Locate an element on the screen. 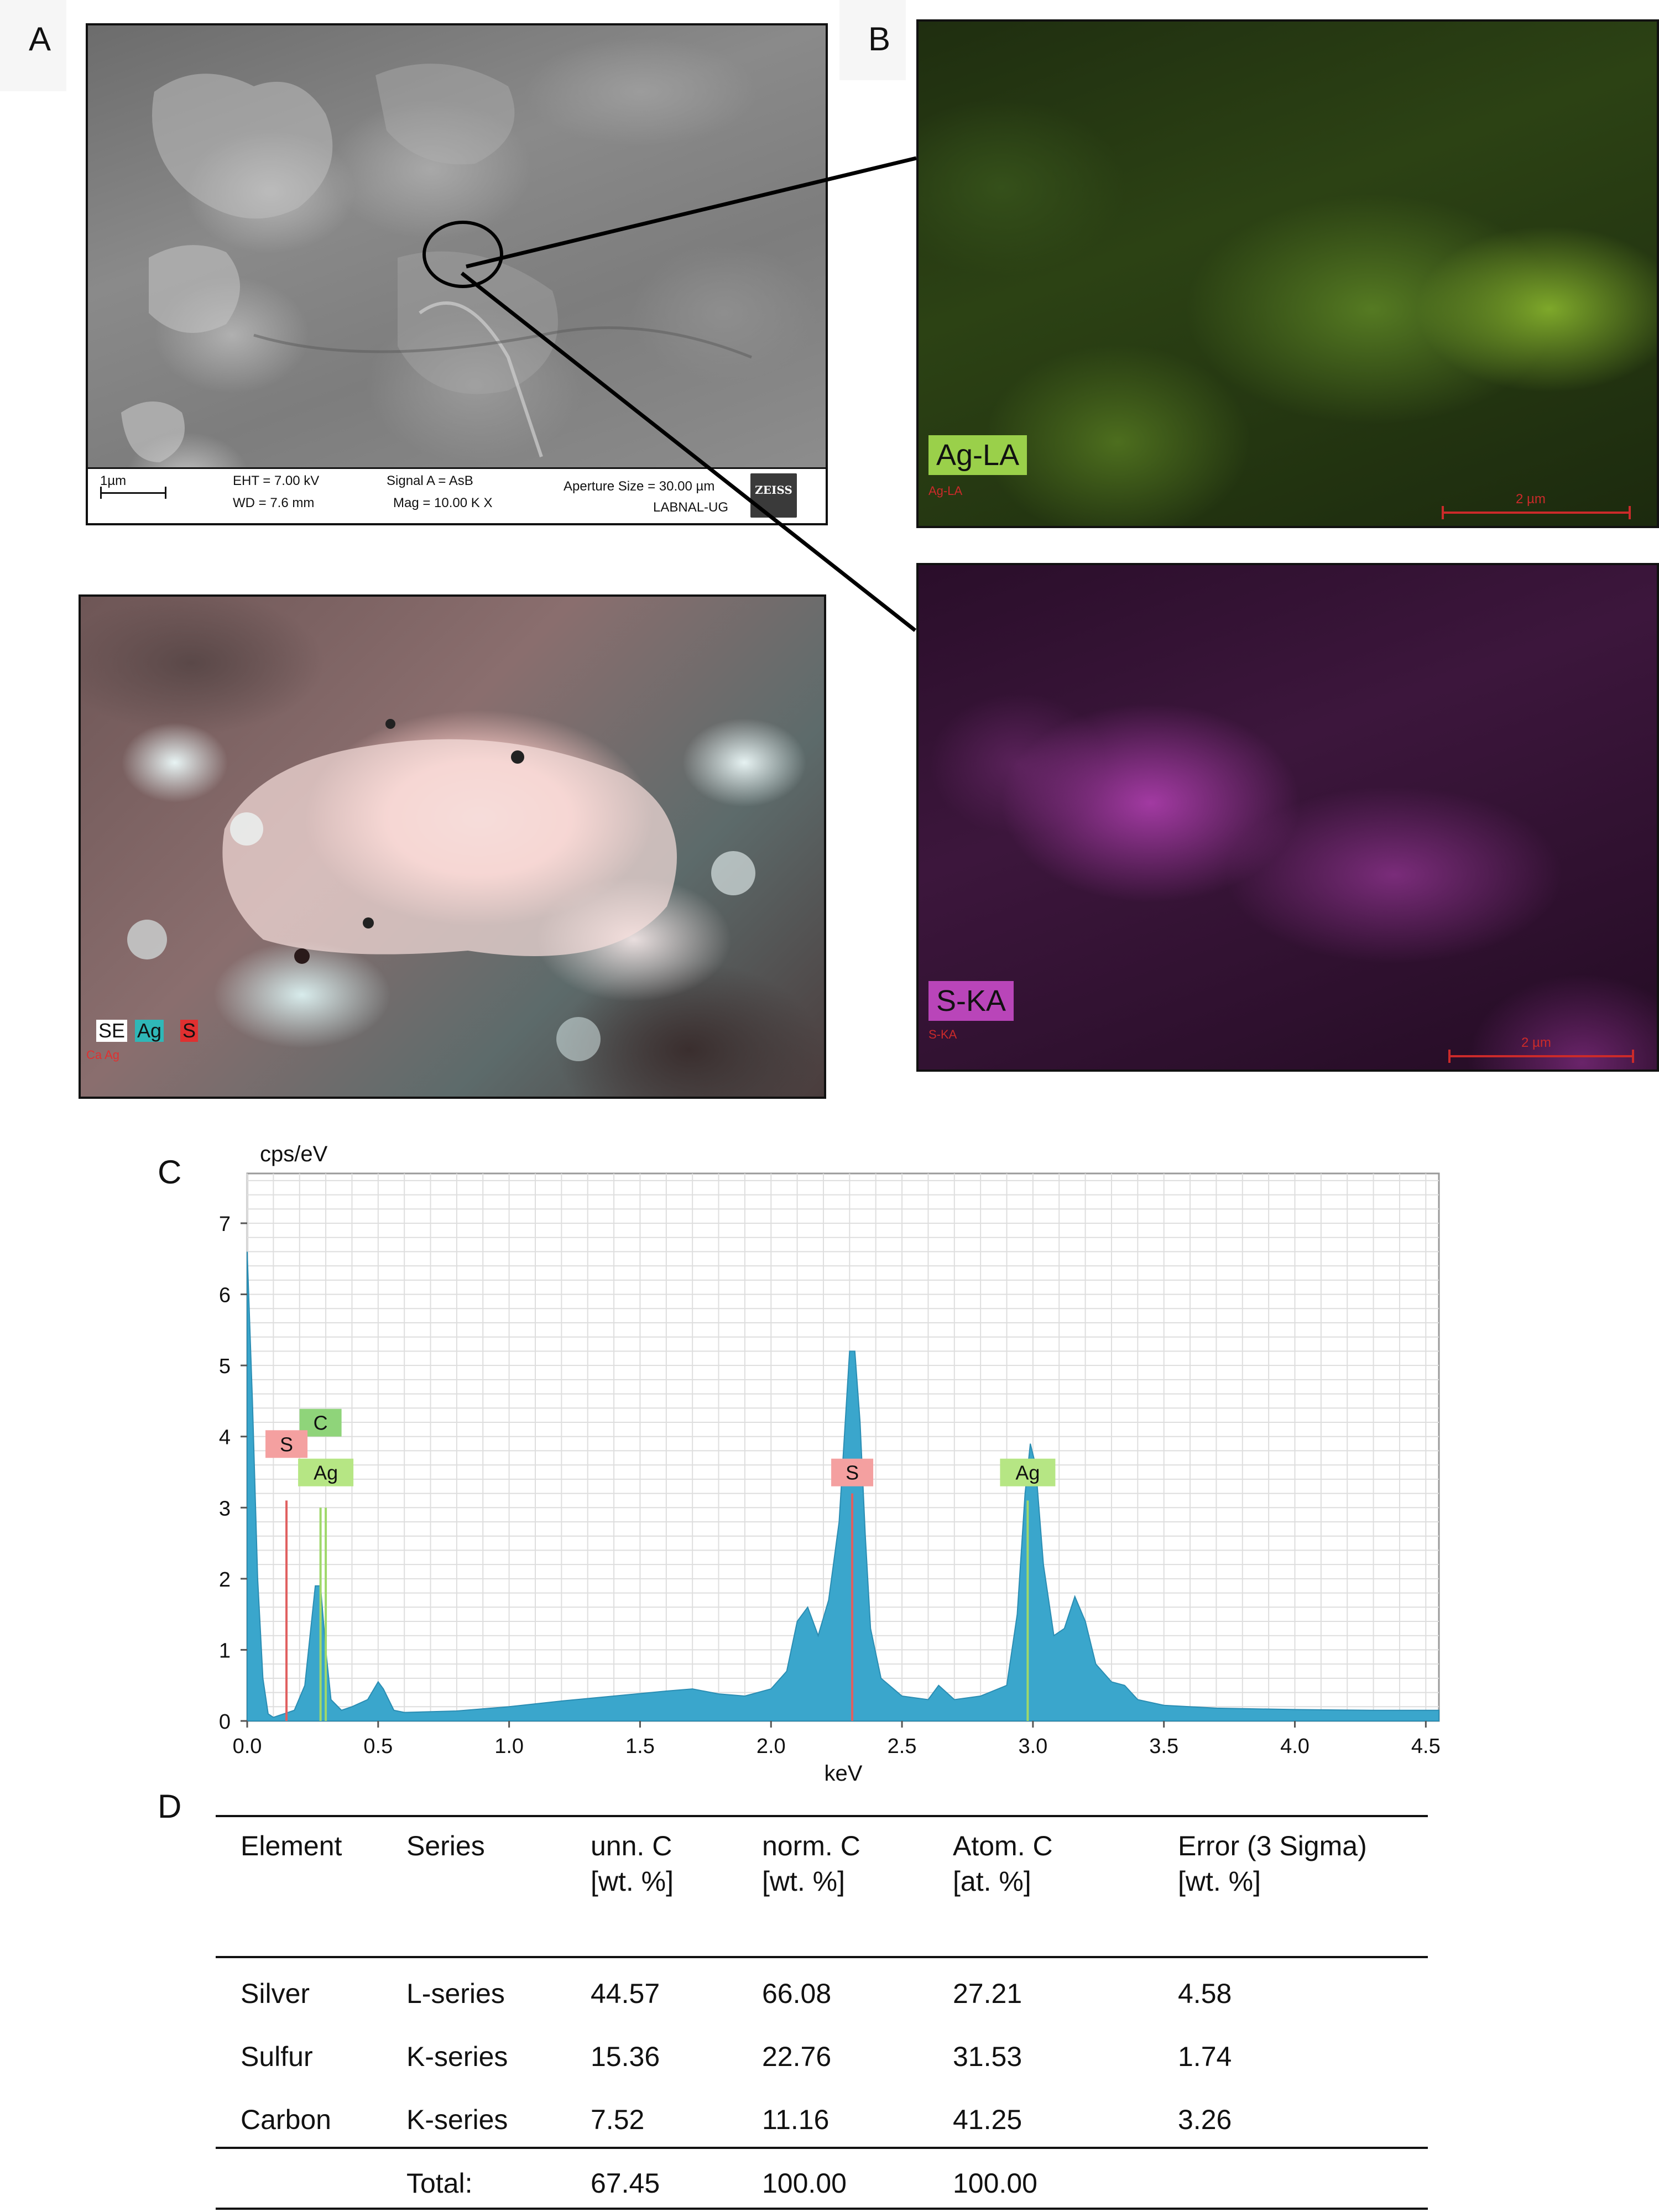  y-tick-label: 3 is located at coordinates (225, 1509).